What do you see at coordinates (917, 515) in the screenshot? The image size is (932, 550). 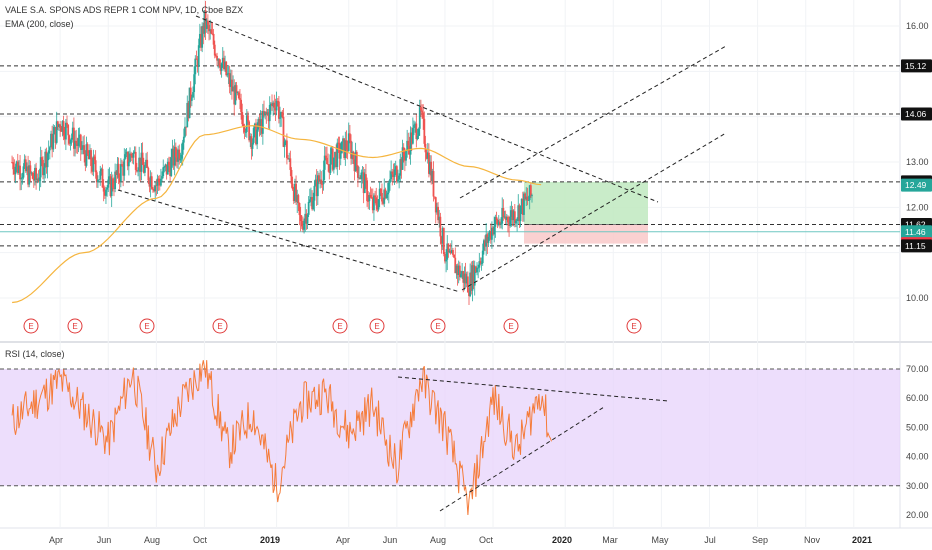 I see `rsi-tick-5: 20.00` at bounding box center [917, 515].